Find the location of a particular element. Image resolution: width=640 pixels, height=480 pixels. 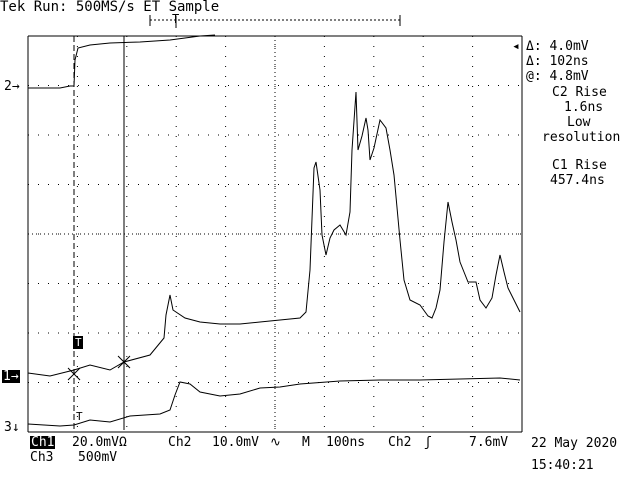

trigger-position-marker: T is located at coordinates (176, 19).